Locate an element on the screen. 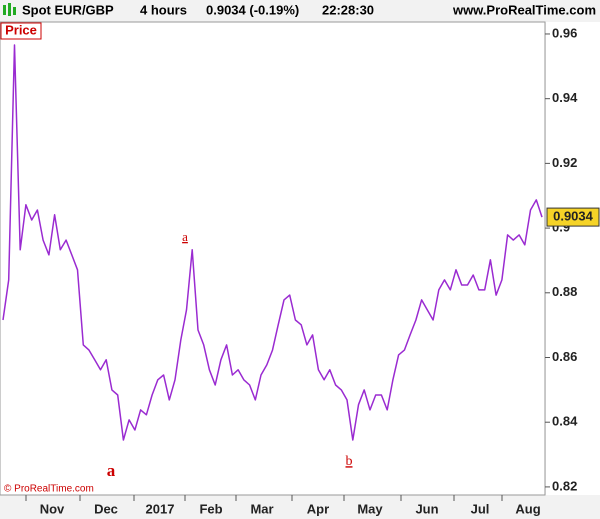 This screenshot has width=600, height=519. instrument: Spot EUR/GBP is located at coordinates (68, 9).